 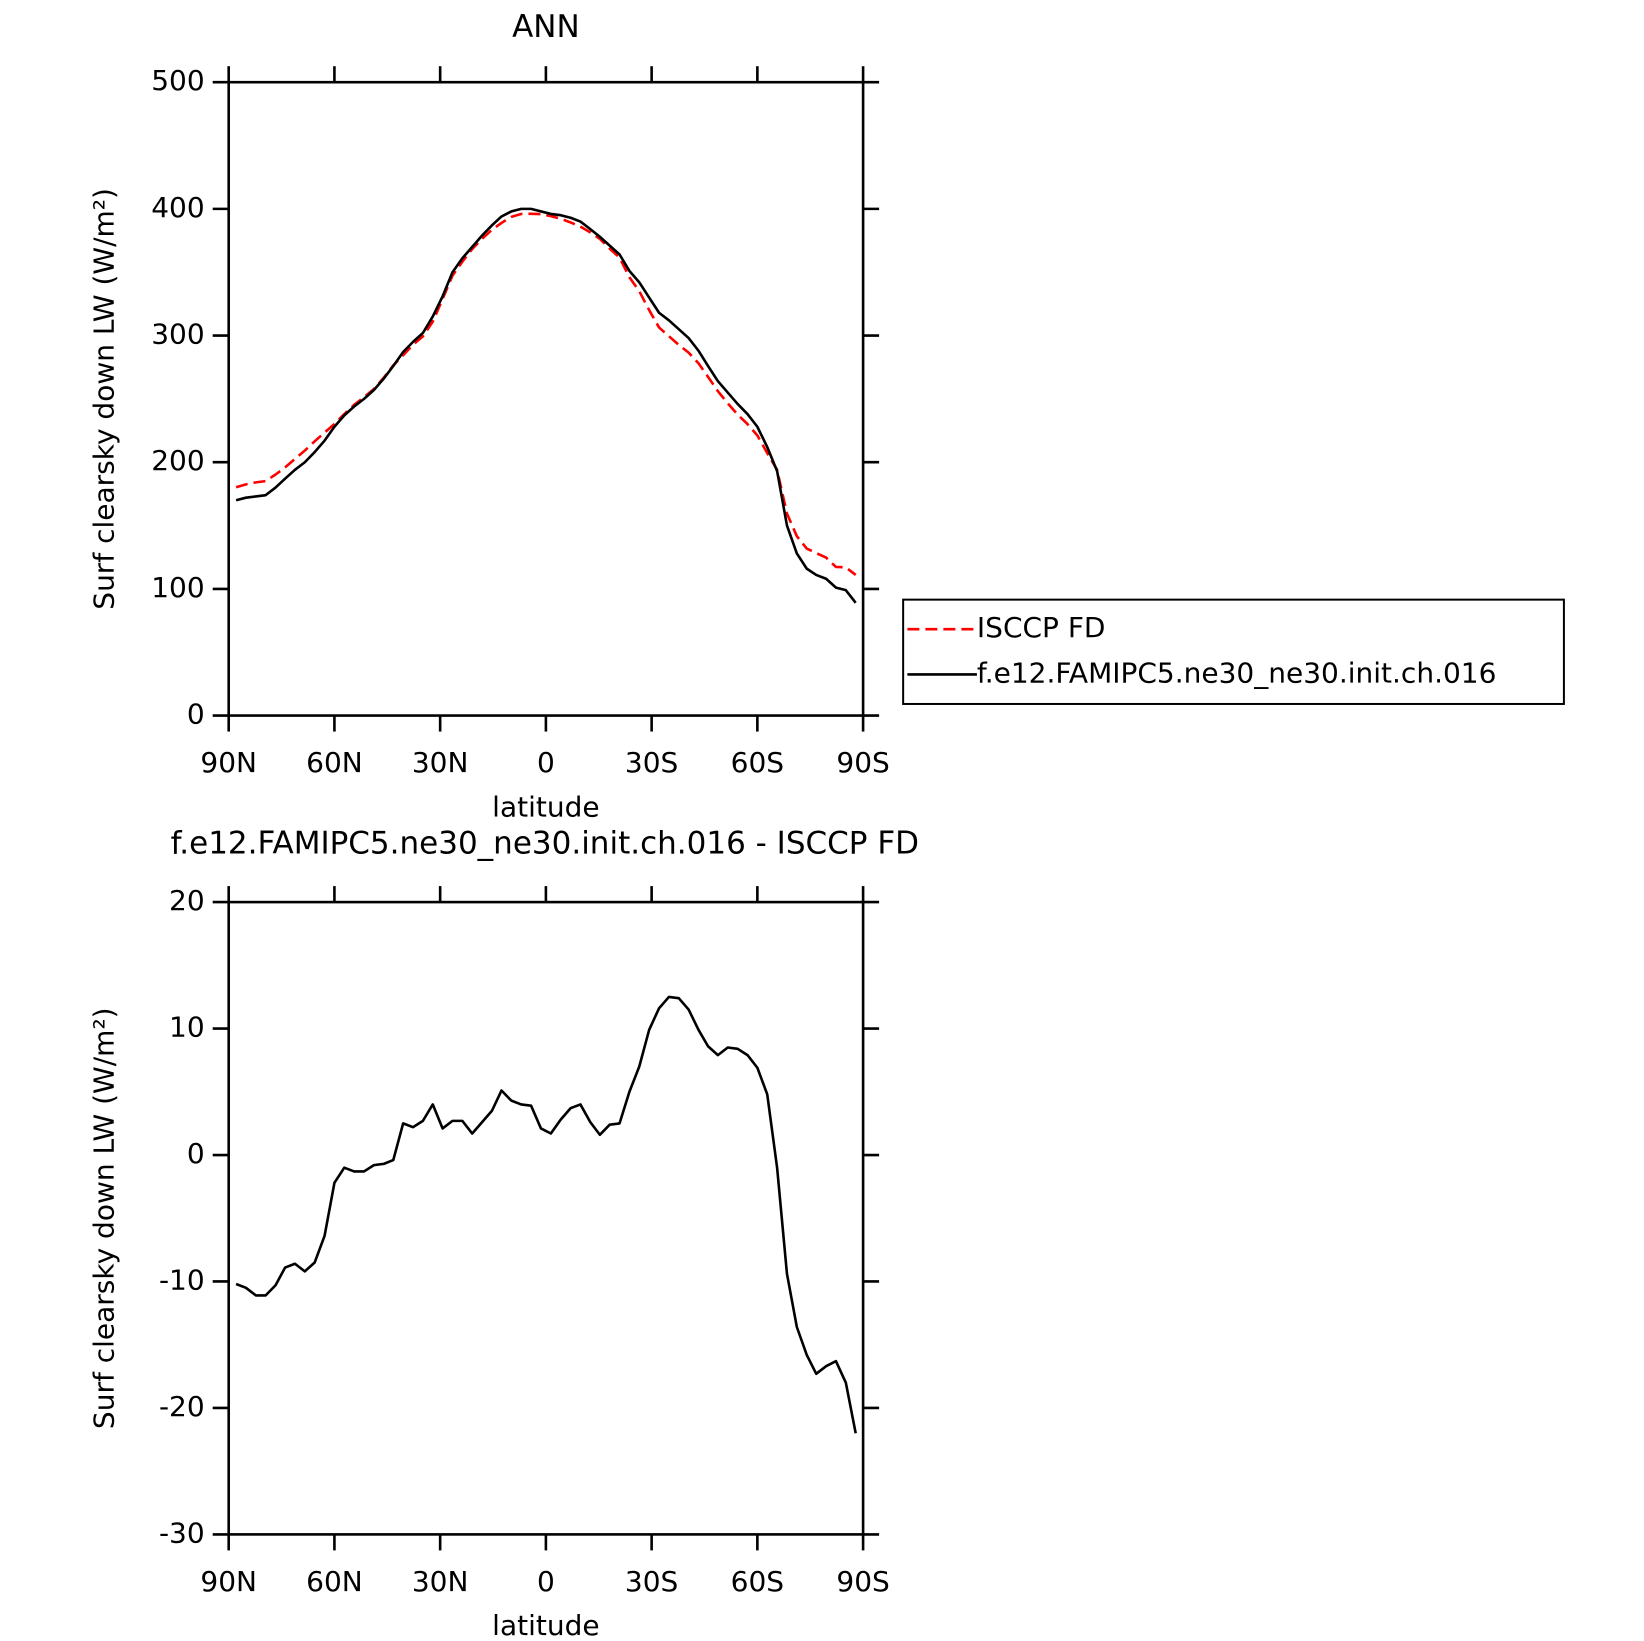 What do you see at coordinates (1041, 627) in the screenshot?
I see `legend-label: ISCCP FD` at bounding box center [1041, 627].